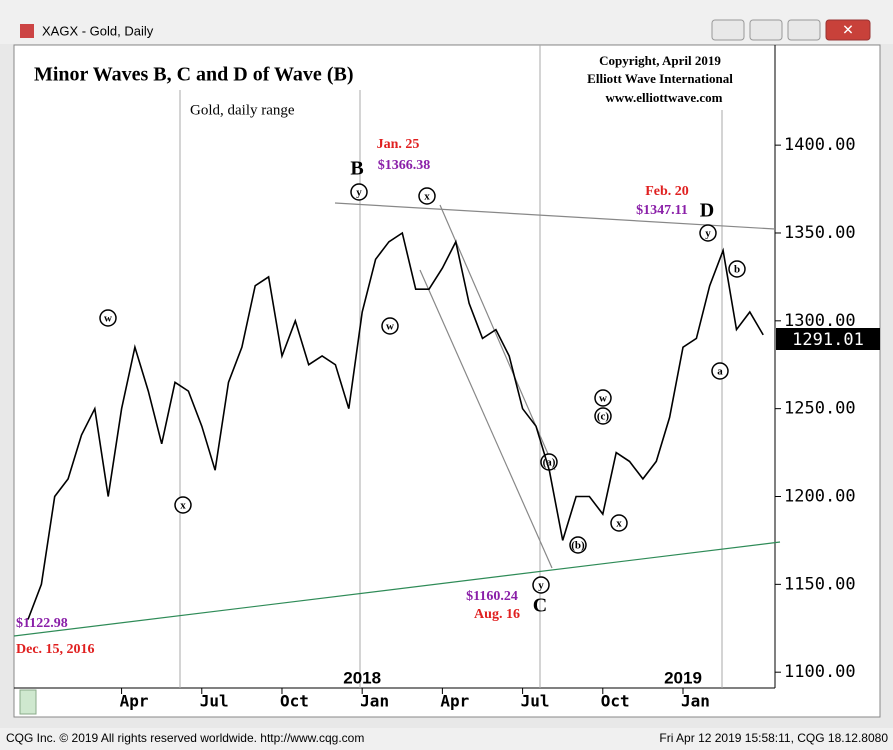 The height and width of the screenshot is (750, 893). I want to click on last-price: 1291.01, so click(828, 340).